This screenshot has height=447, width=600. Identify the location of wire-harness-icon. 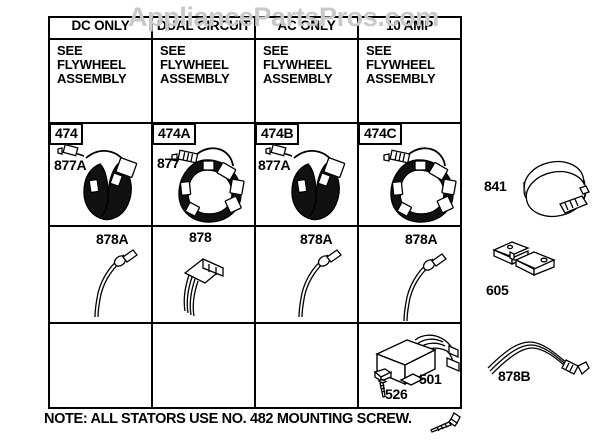
(204, 287).